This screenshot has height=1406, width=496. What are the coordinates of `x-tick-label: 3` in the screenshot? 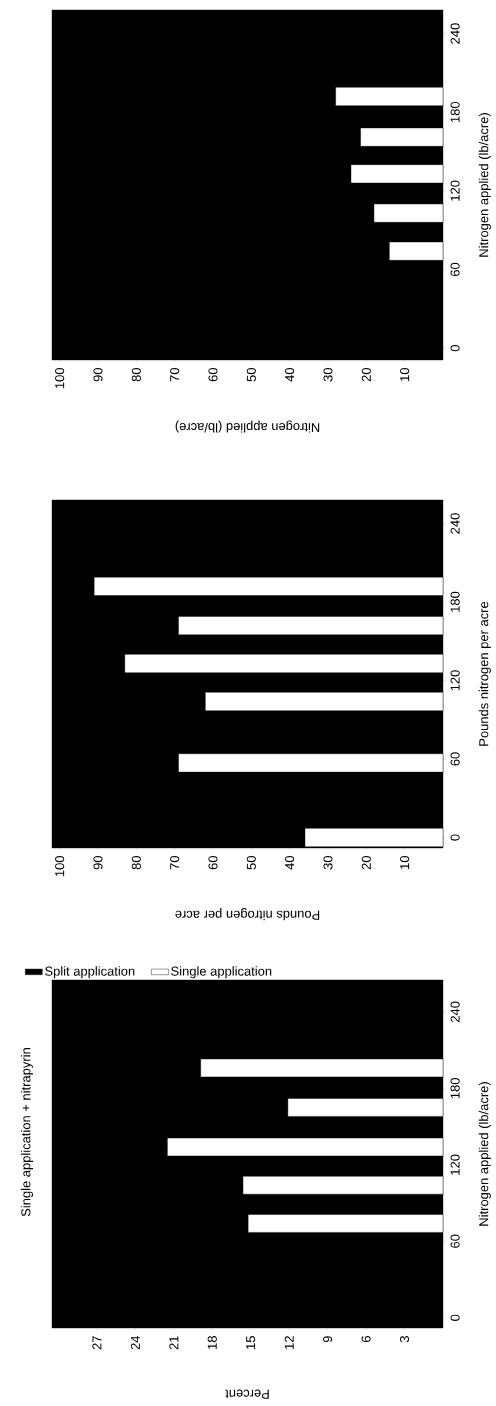 It's located at (404, 1339).